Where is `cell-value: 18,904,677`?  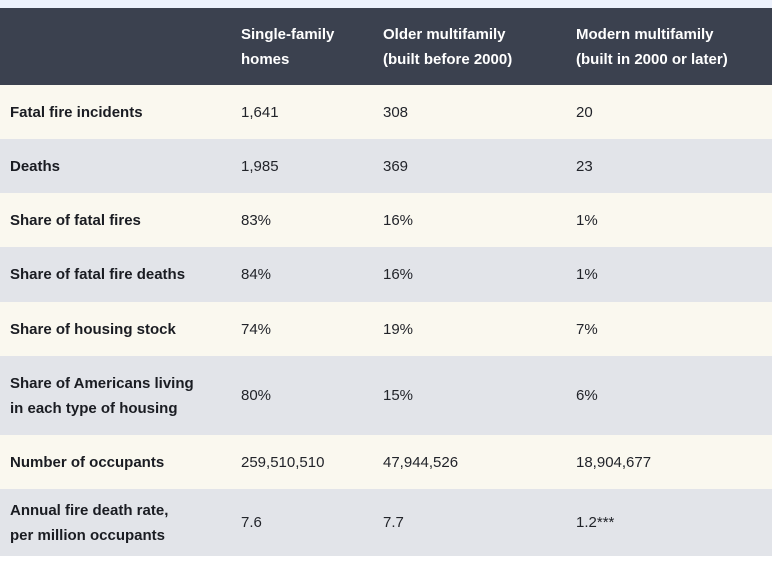
cell-value: 18,904,677 is located at coordinates (614, 462).